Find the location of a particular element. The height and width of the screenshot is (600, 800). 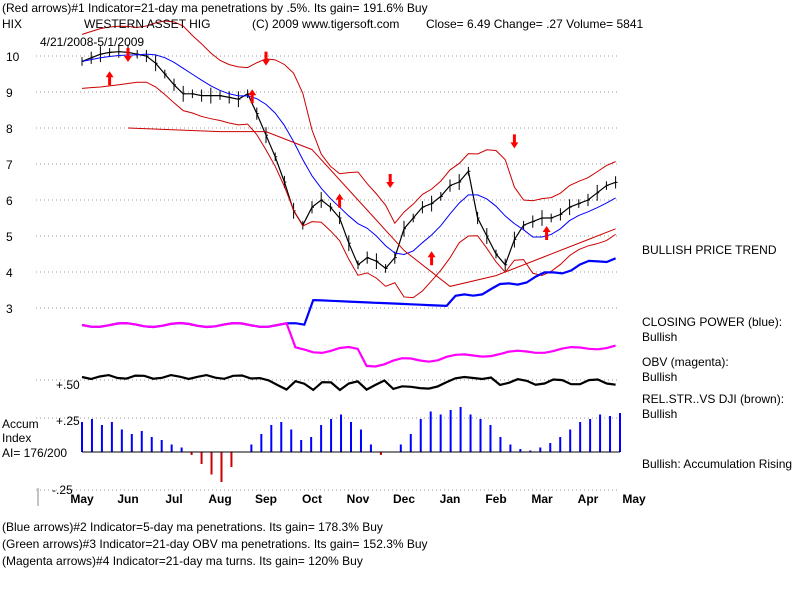

x-tick-label: Nov is located at coordinates (358, 499).